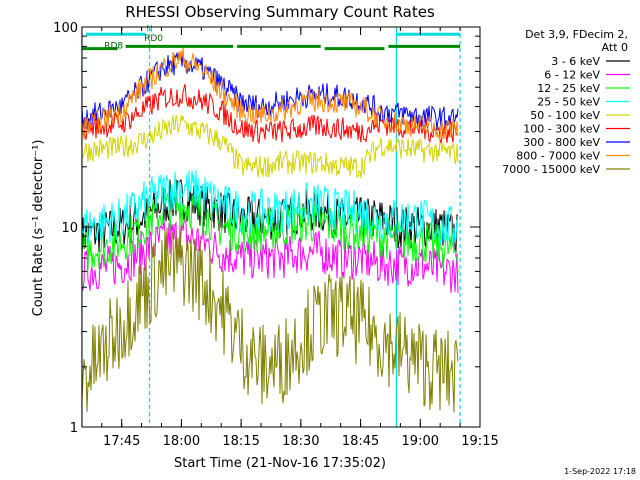  I want to click on legend-label-6: 300 - 800 keV, so click(561, 142).